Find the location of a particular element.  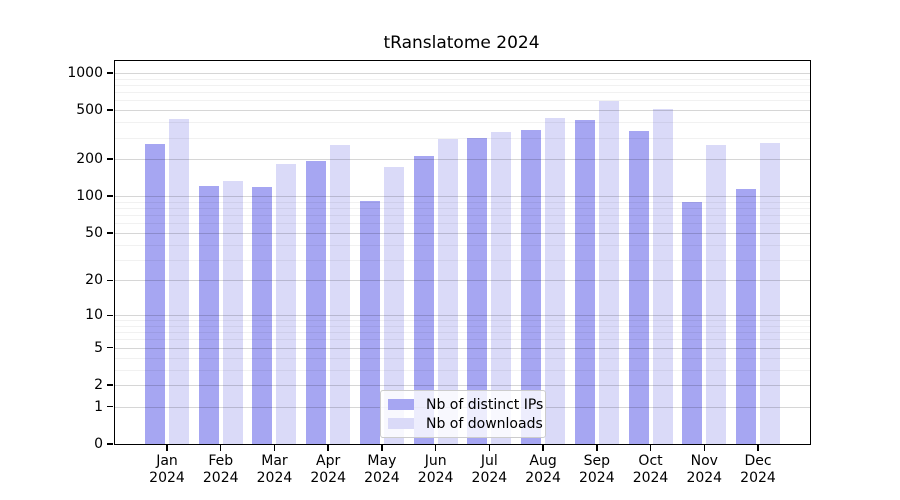

legend-item-distinct-ips: Nb of distinct IPs is located at coordinates (465, 405).